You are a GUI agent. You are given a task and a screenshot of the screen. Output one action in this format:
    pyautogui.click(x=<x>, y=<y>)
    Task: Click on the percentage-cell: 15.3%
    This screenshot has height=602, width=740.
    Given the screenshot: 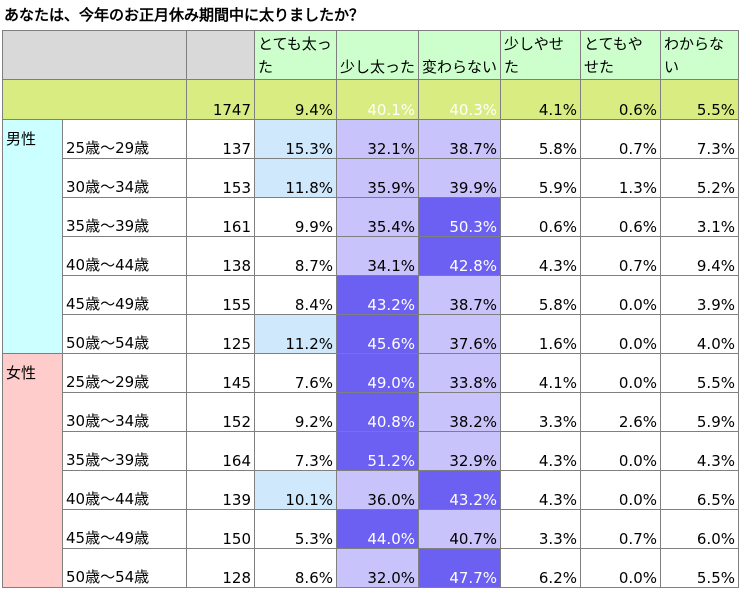 What is the action you would take?
    pyautogui.click(x=295, y=139)
    